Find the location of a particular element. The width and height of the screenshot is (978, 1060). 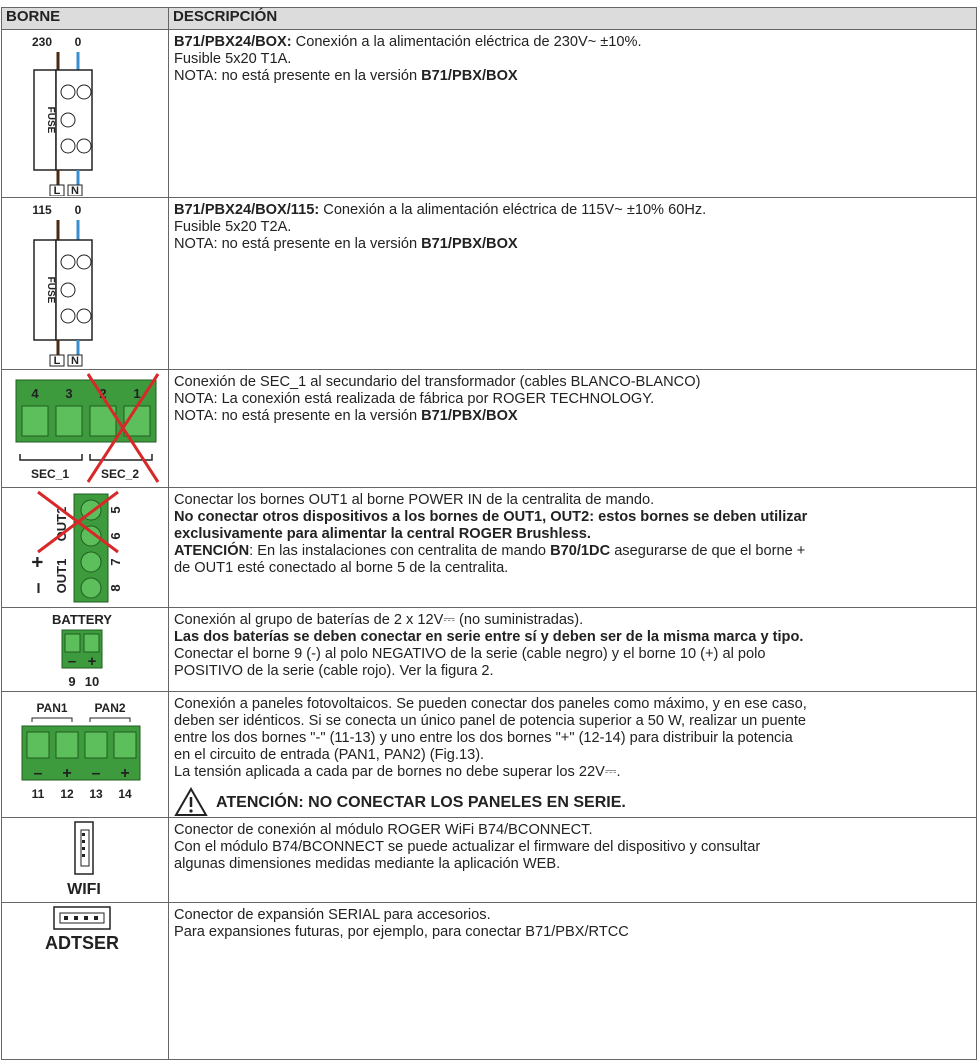

description-line: Fusible 5x20 T1A. is located at coordinates (572, 59).